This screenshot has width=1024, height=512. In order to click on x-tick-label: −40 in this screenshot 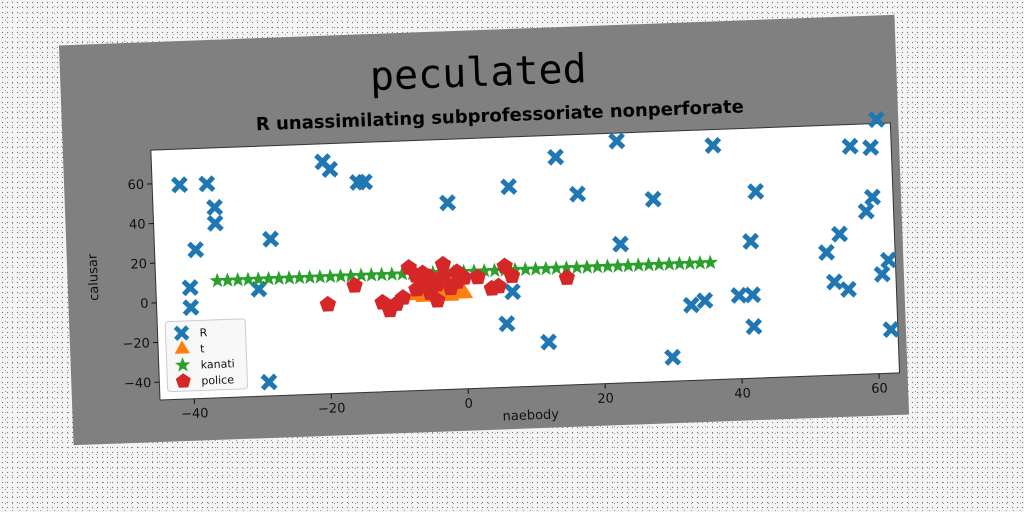, I will do `click(195, 414)`.